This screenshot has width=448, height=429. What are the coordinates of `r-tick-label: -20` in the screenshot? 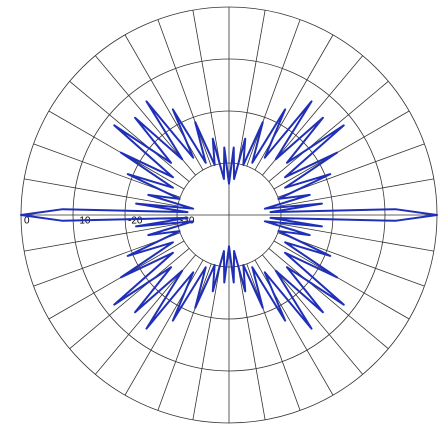 It's located at (135, 221).